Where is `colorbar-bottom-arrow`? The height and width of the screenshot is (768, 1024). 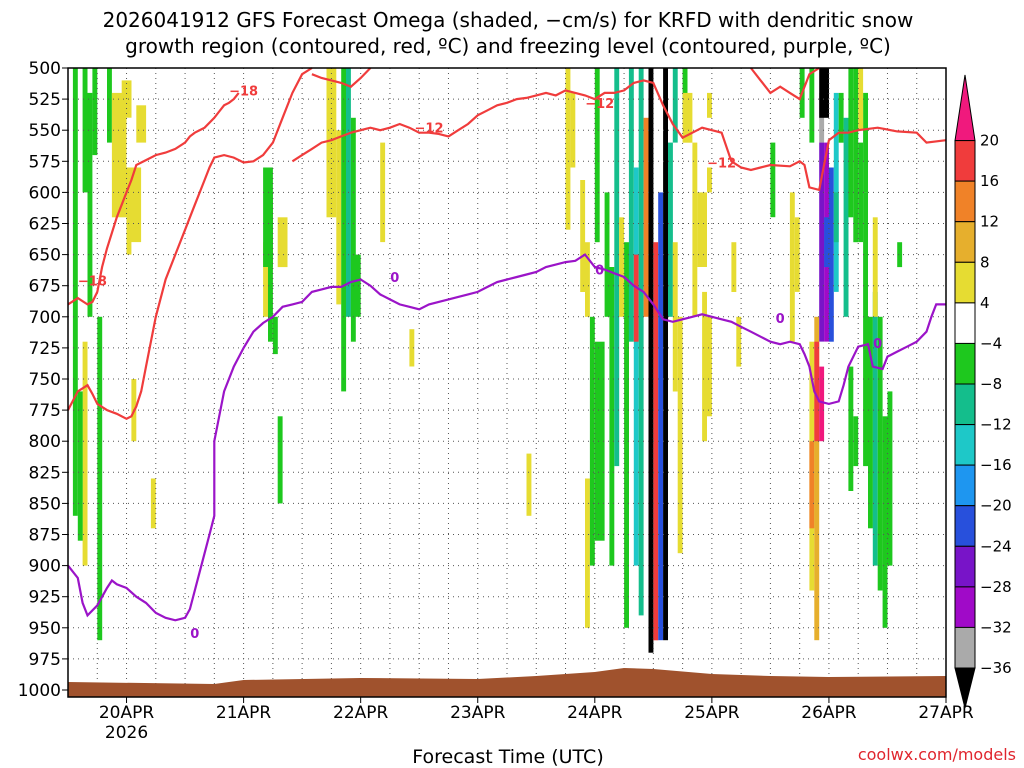 colorbar-bottom-arrow is located at coordinates (965, 688).